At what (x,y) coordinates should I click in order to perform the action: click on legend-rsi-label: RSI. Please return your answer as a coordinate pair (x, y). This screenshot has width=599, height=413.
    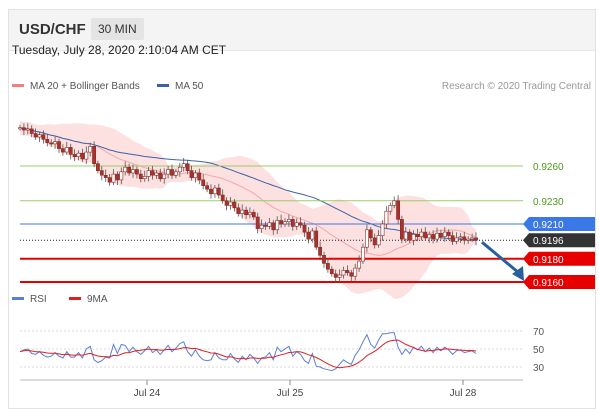
    Looking at the image, I should click on (38, 299).